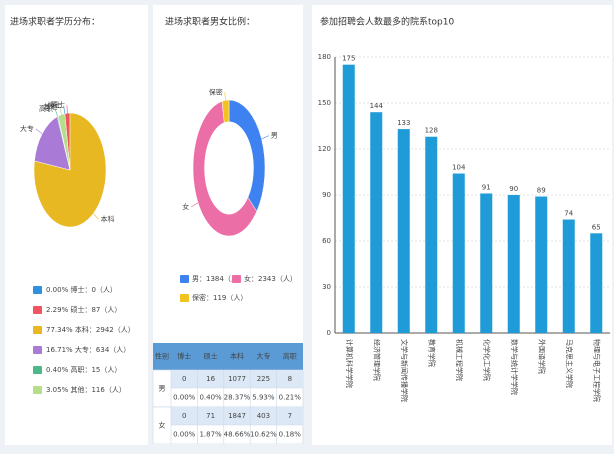 The image size is (614, 454). What do you see at coordinates (237, 435) in the screenshot?
I see `table-cell: 48.66%` at bounding box center [237, 435].